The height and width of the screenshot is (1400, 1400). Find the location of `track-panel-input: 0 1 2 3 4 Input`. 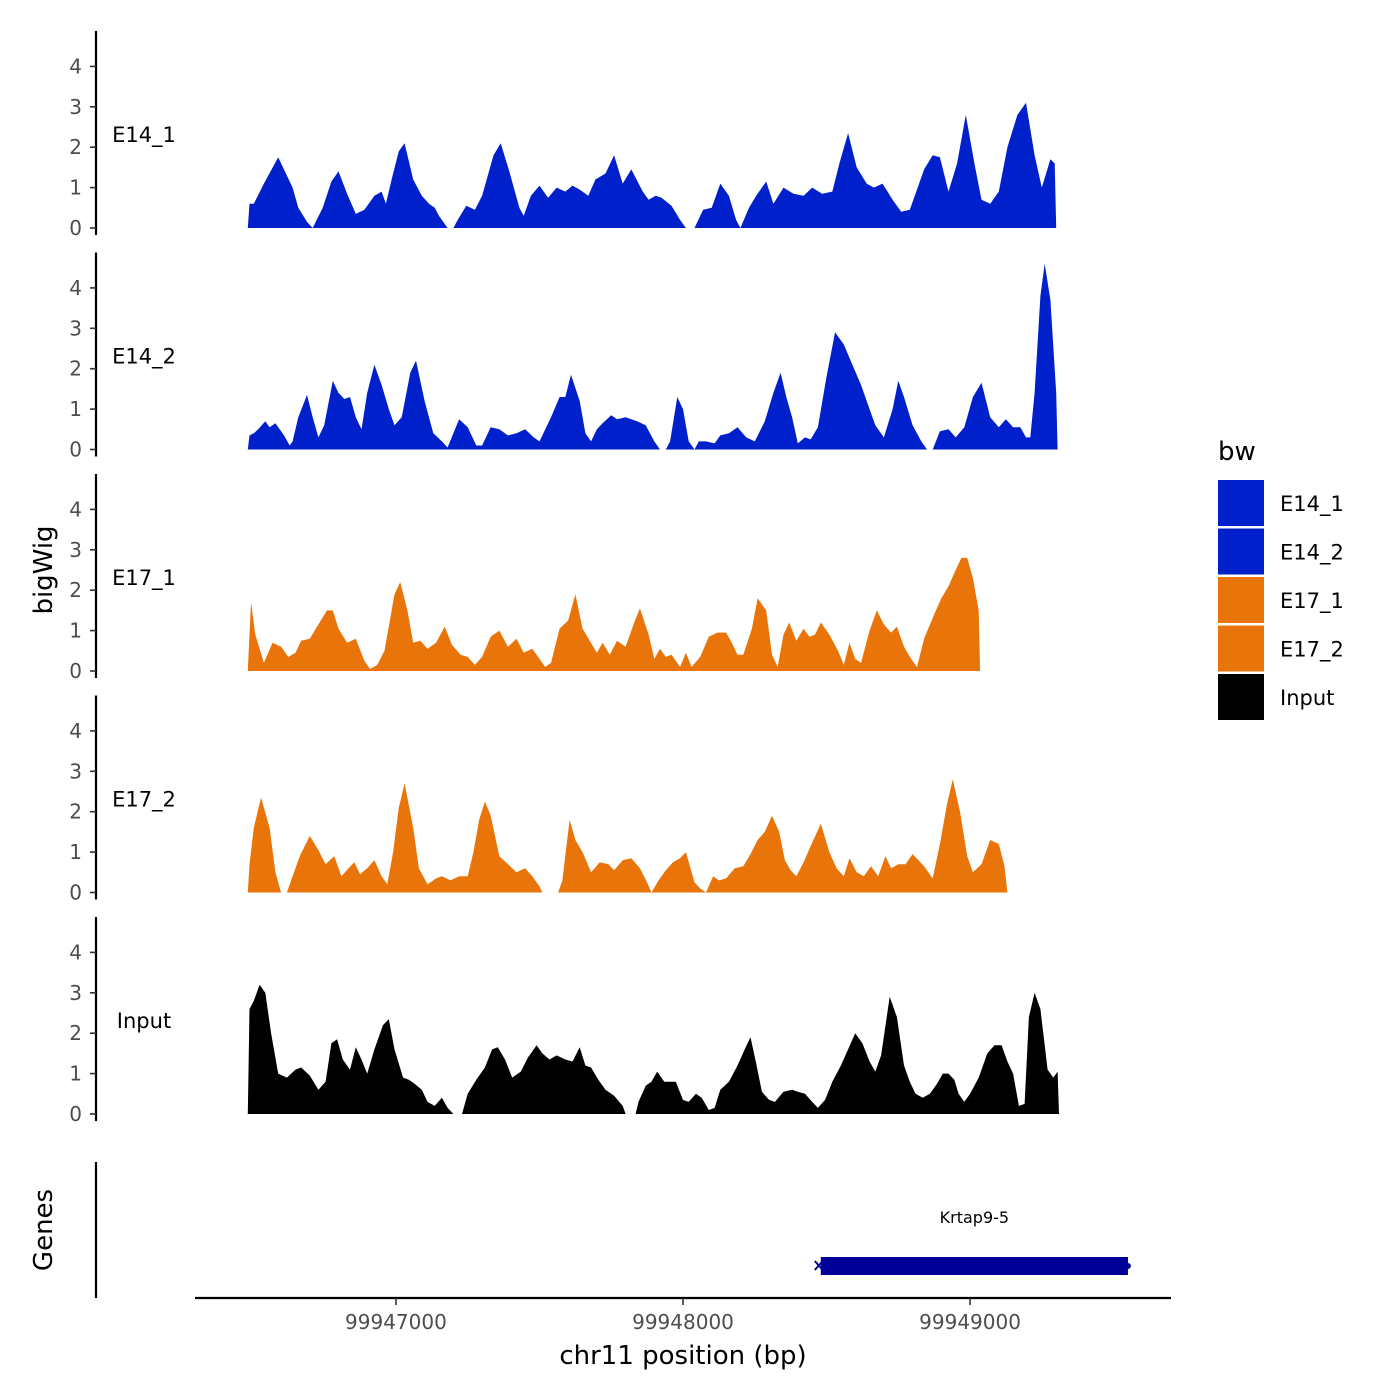

track-panel-input: 0 1 2 3 4 Input is located at coordinates (564, 1021).